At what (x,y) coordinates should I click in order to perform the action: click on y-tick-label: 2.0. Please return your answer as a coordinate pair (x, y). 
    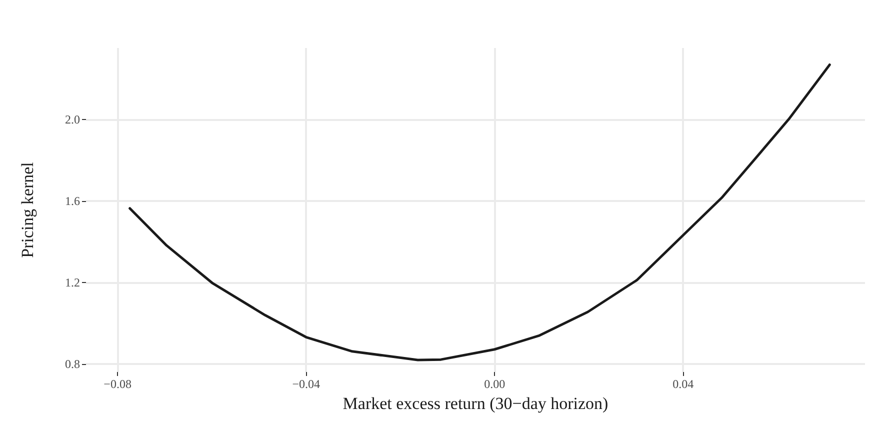
    Looking at the image, I should click on (72, 119).